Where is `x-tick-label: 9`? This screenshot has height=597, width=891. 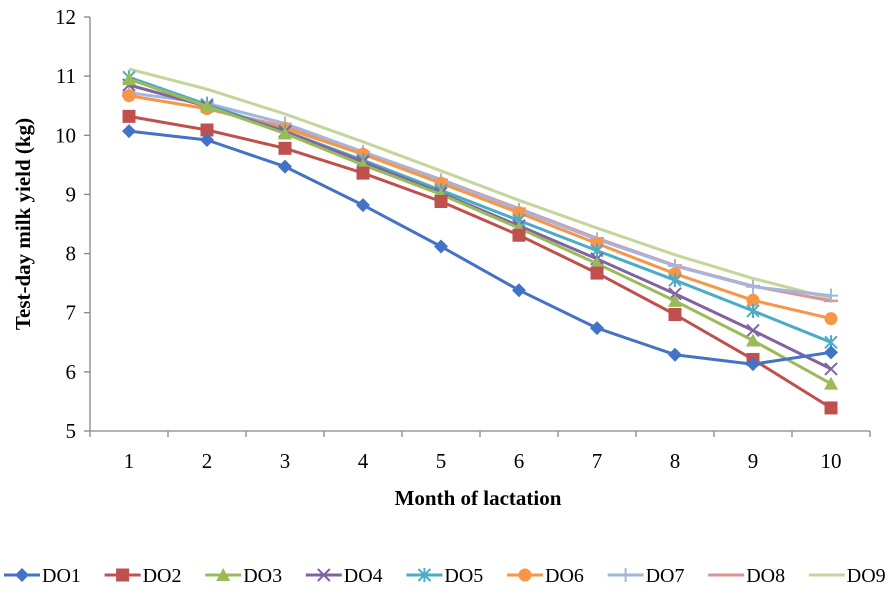 x-tick-label: 9 is located at coordinates (753, 461).